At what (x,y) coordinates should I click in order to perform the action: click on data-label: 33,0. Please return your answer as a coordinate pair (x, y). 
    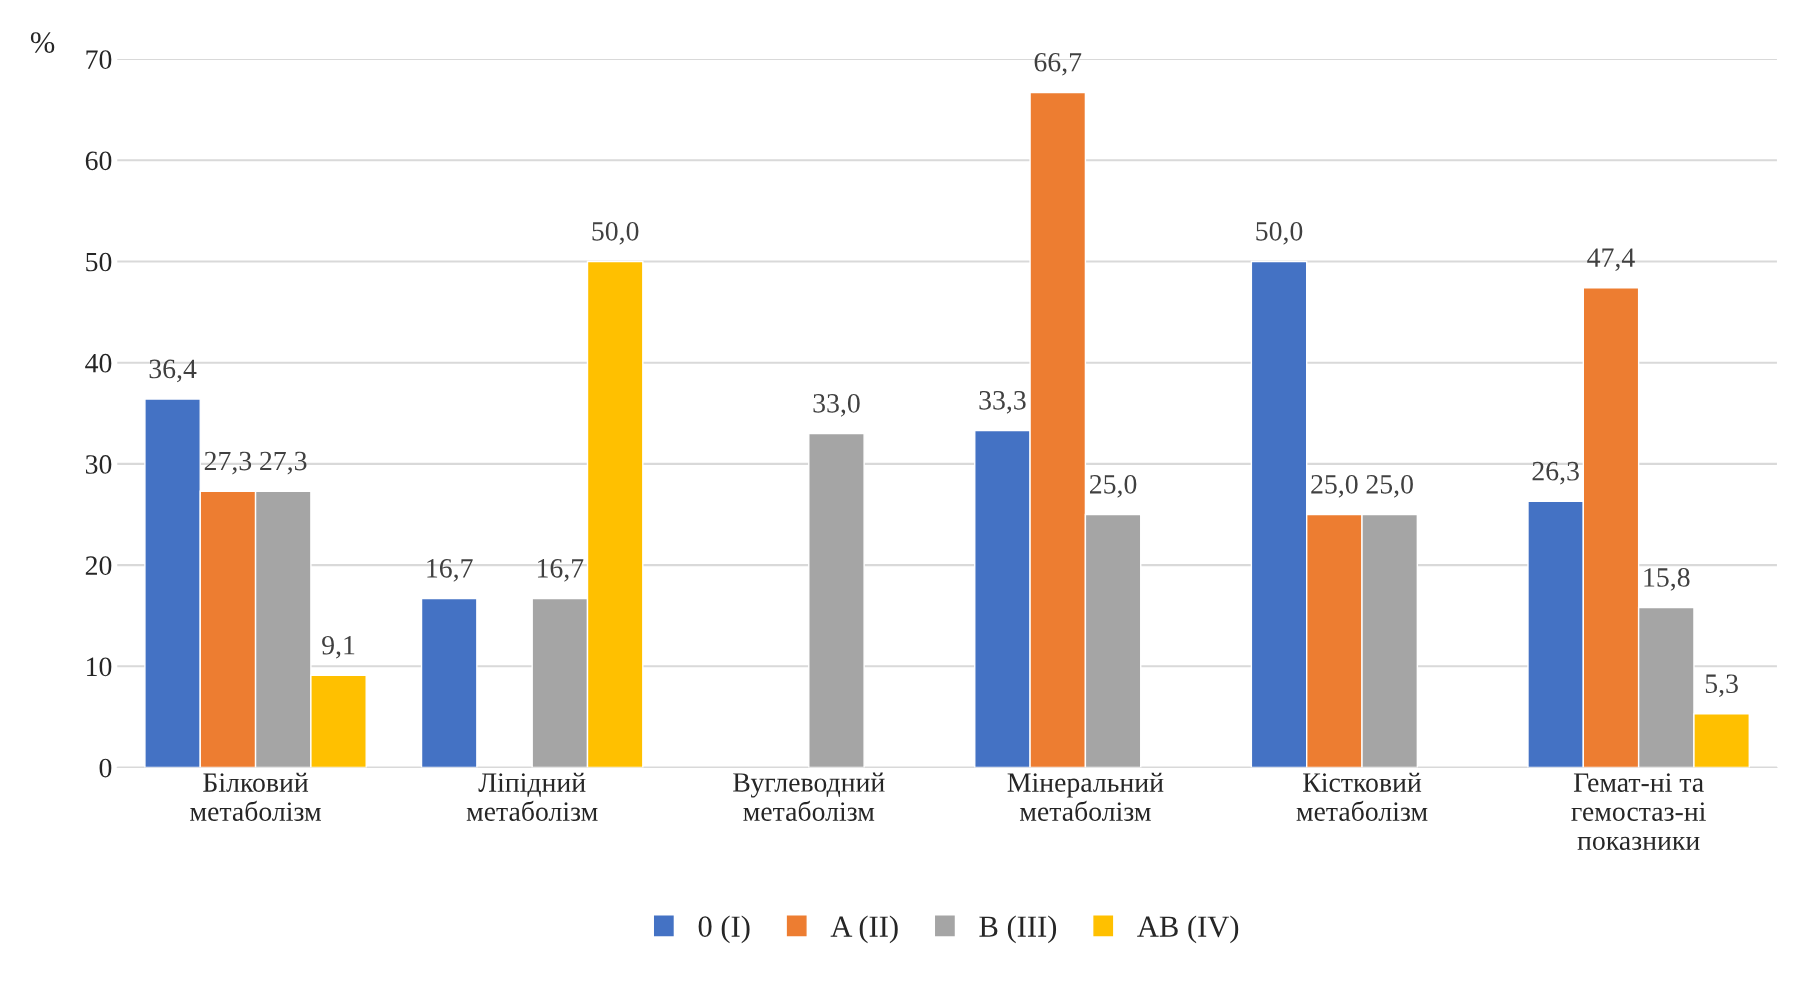
    Looking at the image, I should click on (836, 405).